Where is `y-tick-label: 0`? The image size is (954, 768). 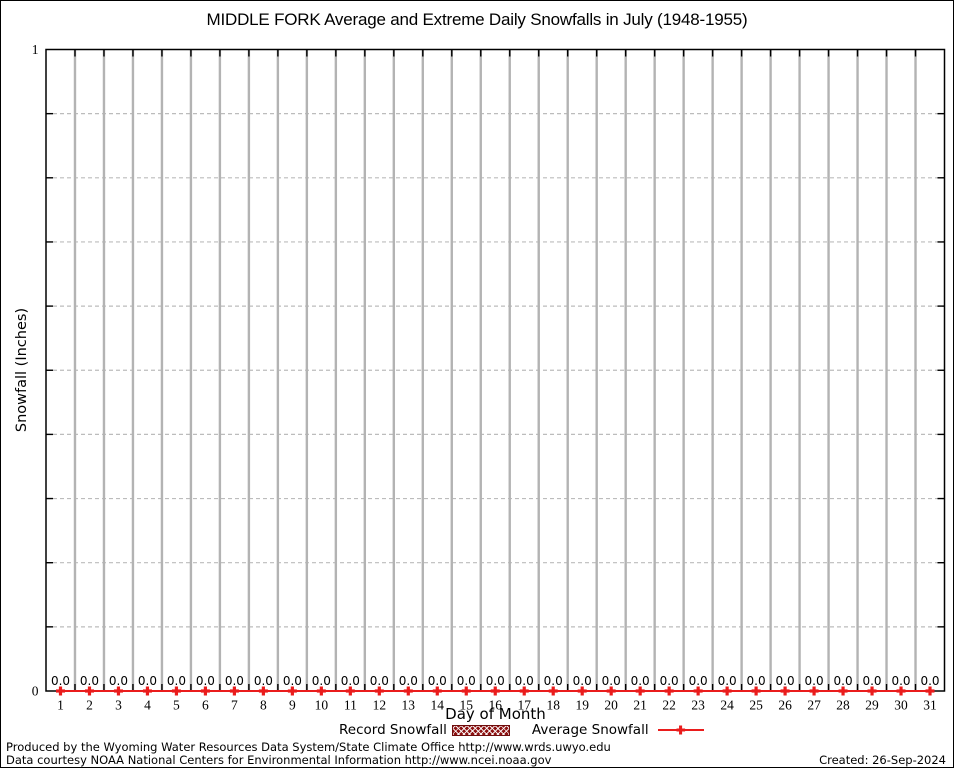 y-tick-label: 0 is located at coordinates (35, 691).